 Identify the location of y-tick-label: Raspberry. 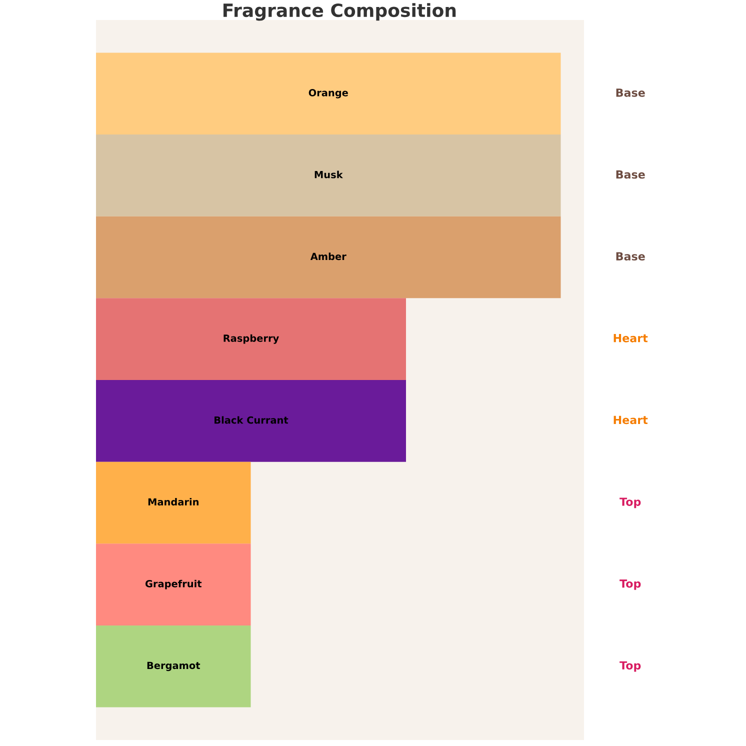
(251, 339).